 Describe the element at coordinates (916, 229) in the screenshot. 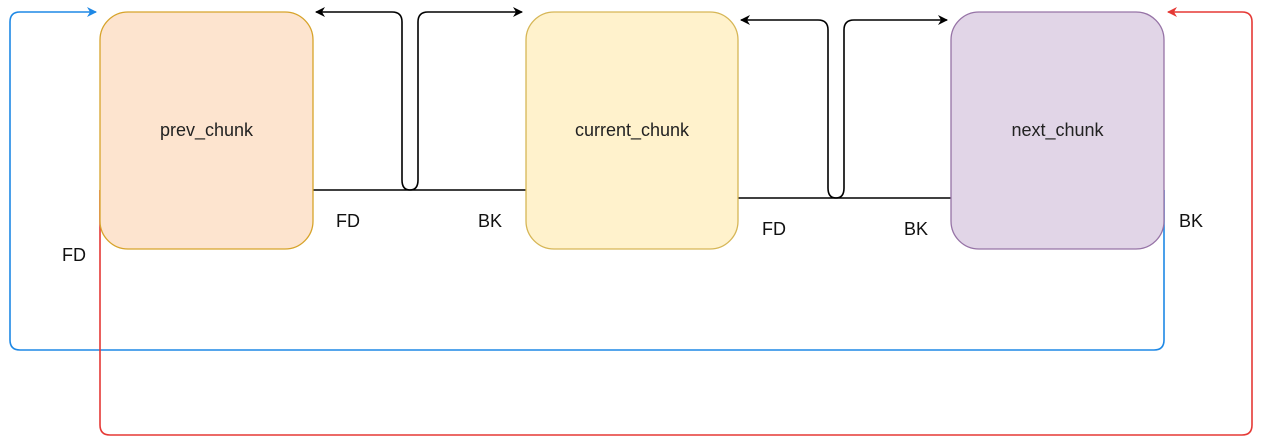

I see `next-bk-label: BK` at that location.